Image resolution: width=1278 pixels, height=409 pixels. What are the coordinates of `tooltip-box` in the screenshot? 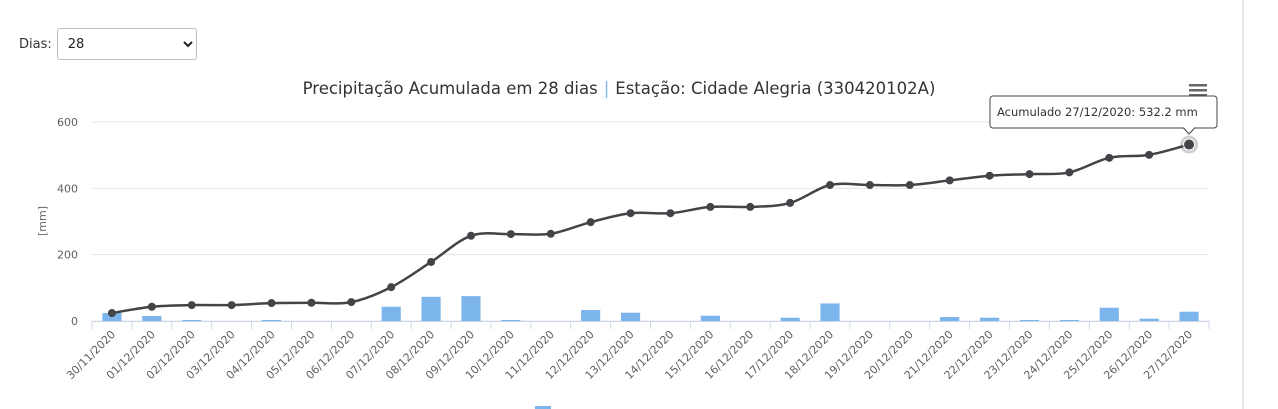 It's located at (1103, 112).